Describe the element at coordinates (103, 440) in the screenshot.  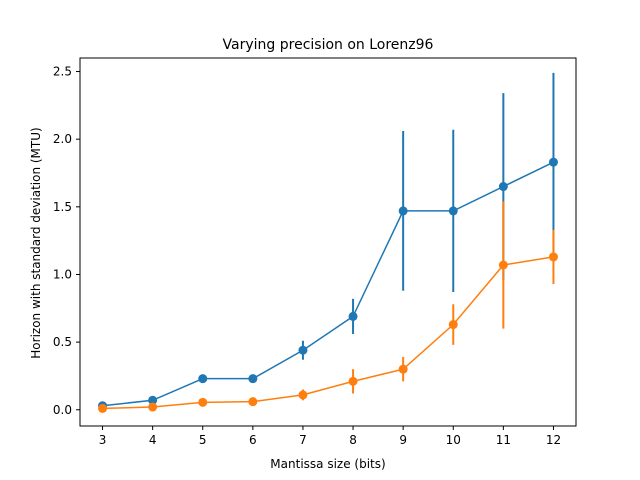
I see `x-tick-label: 3` at that location.